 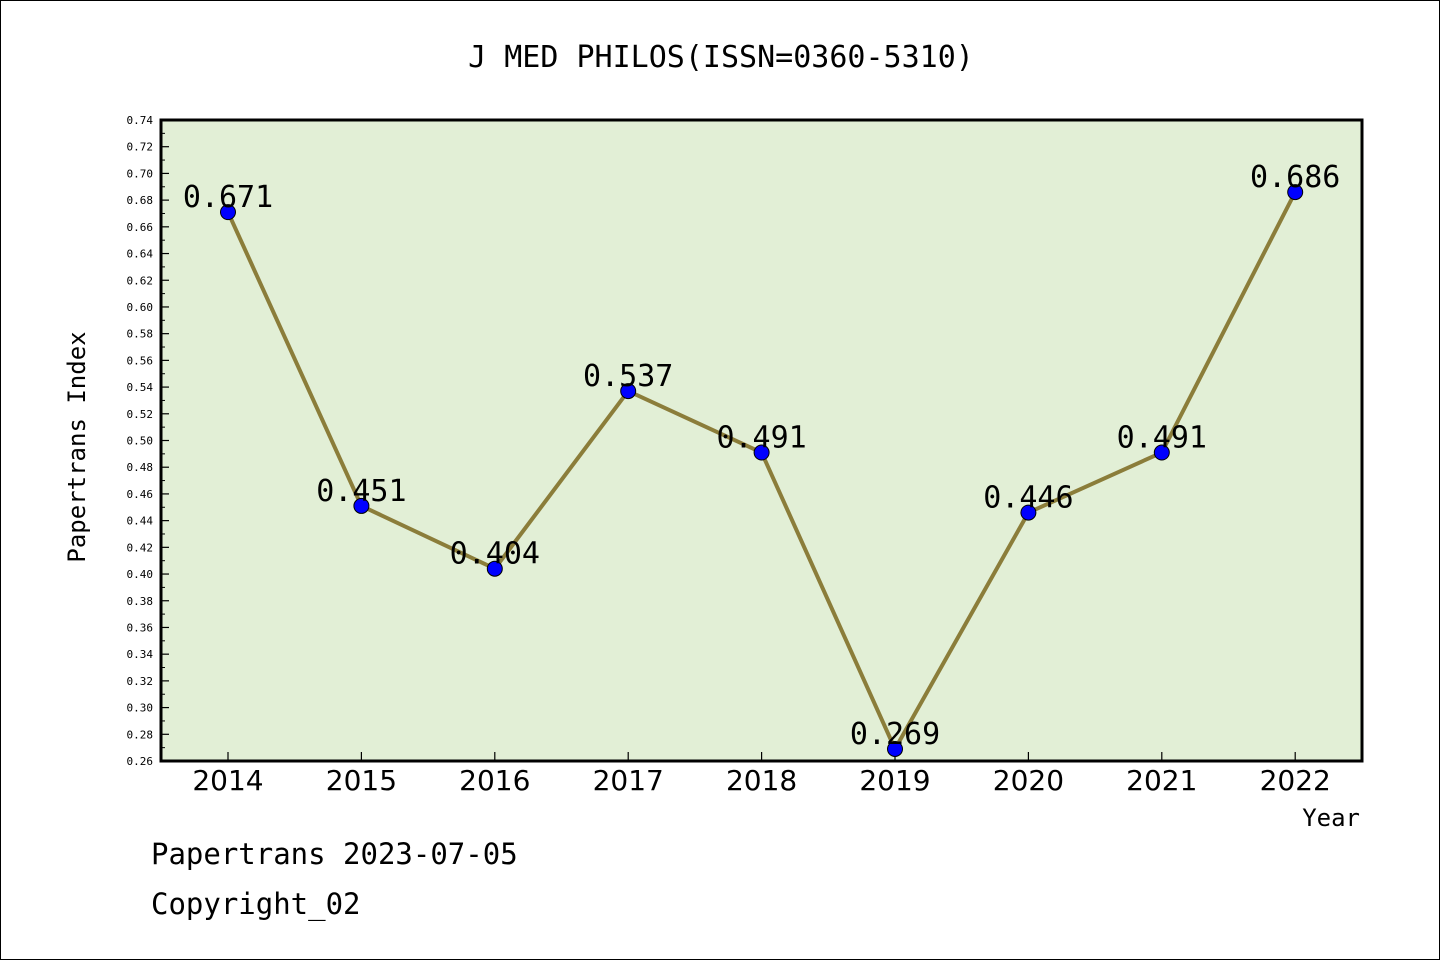 What do you see at coordinates (1331, 818) in the screenshot?
I see `x-axis-title: Year` at bounding box center [1331, 818].